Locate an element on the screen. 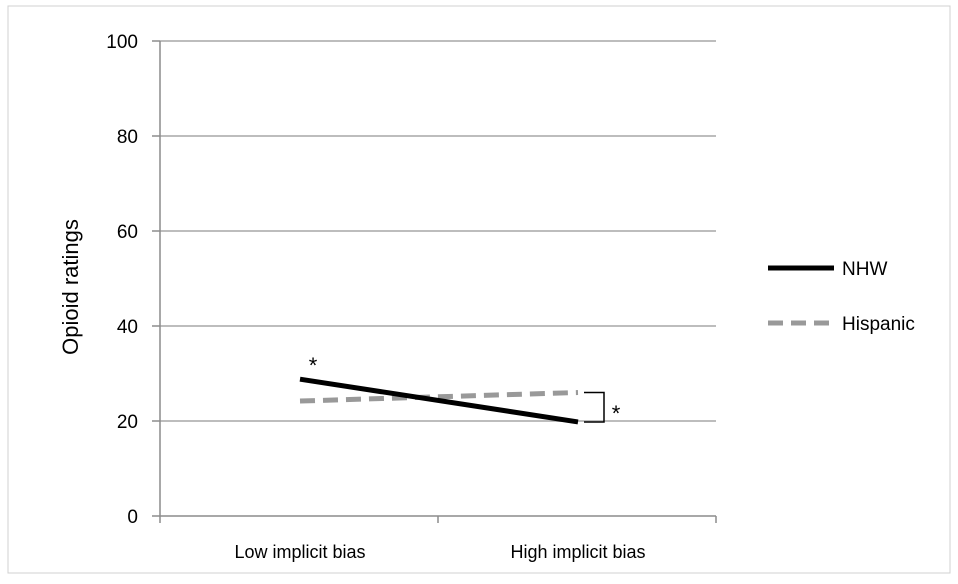  y-tick-label: 20 is located at coordinates (127, 422).